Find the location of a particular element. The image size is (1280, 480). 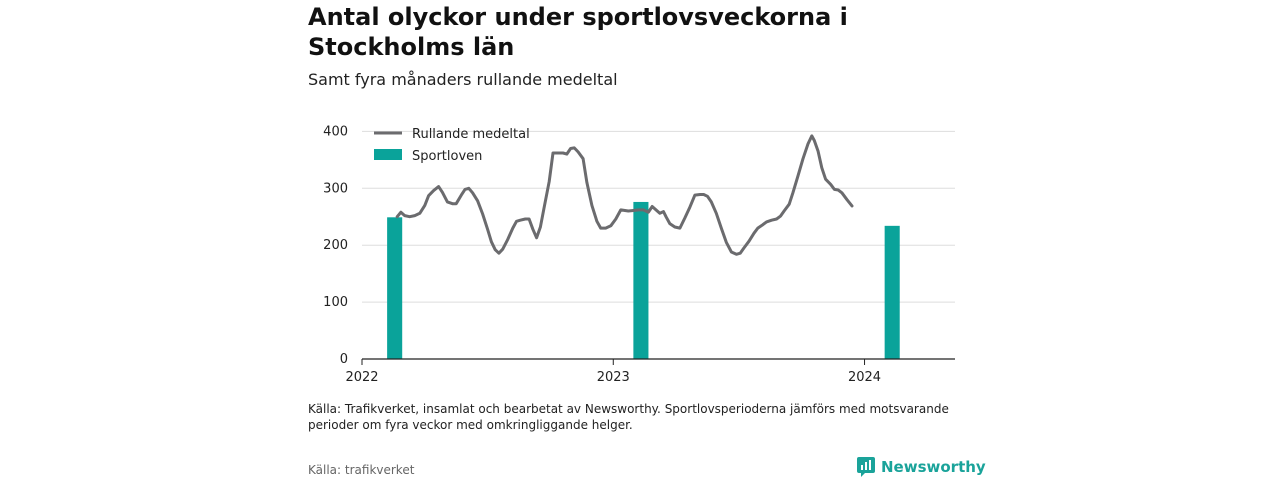

legend: Rullande medeltal Sportloven is located at coordinates (452, 145).